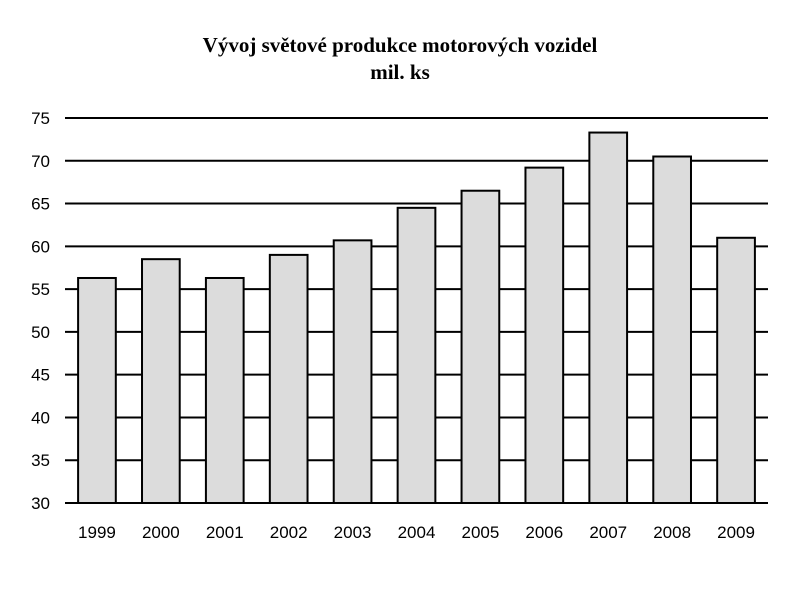  I want to click on y-tick-label: 35, so click(40, 460).